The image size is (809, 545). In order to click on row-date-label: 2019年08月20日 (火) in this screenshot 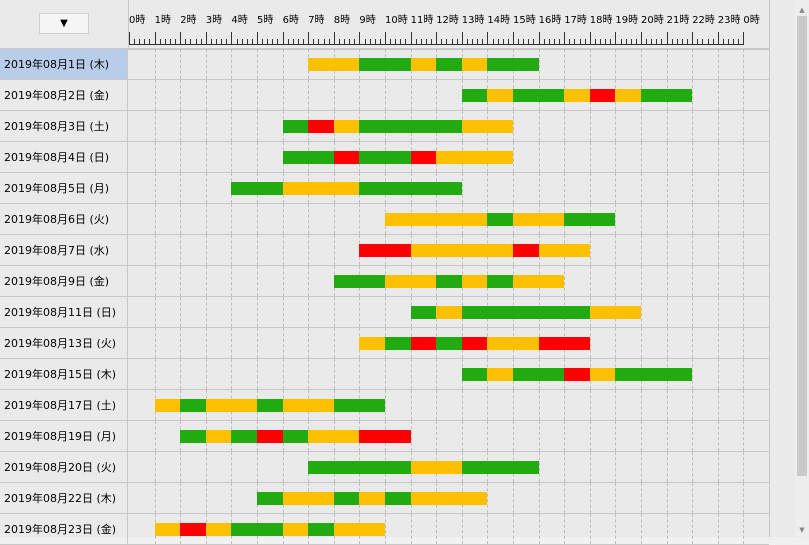, I will do `click(64, 467)`.